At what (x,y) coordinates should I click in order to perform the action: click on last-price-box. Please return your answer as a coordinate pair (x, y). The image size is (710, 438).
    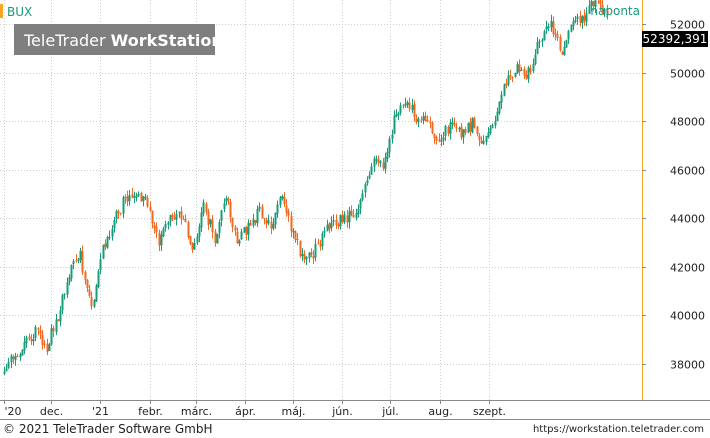
    Looking at the image, I should click on (675, 39).